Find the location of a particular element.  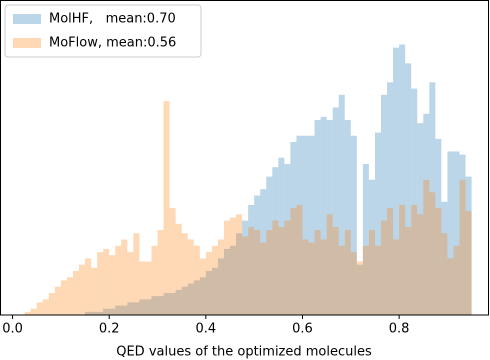

x-tick-label: 0.2 is located at coordinates (109, 329).